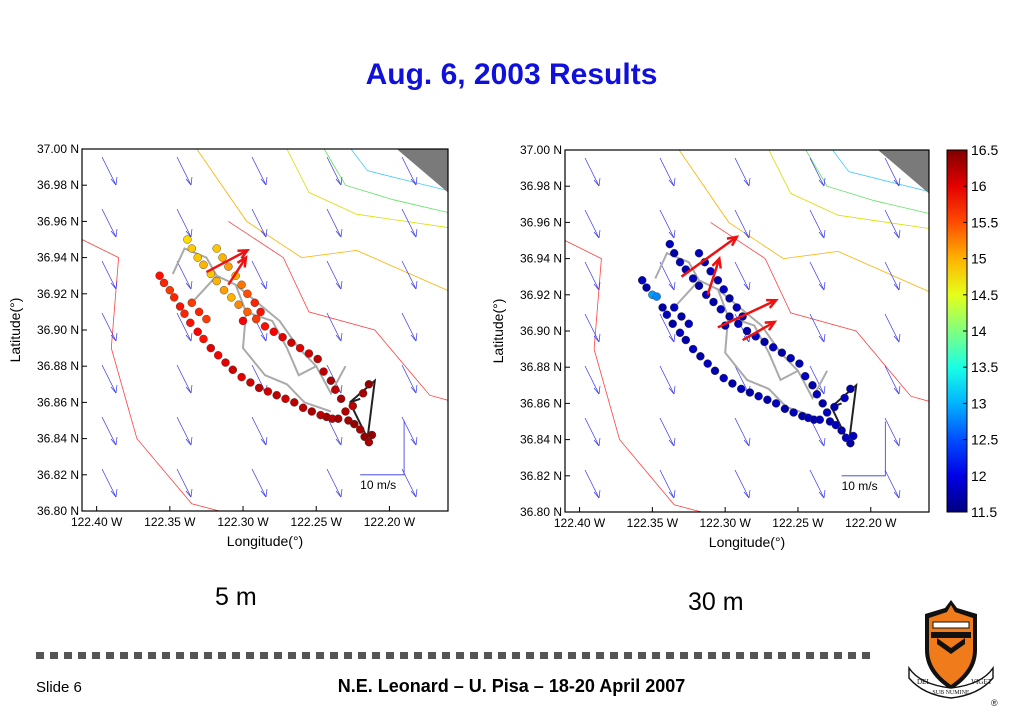 The height and width of the screenshot is (723, 1023). Describe the element at coordinates (541, 295) in the screenshot. I see `y-tick-label: 36.92 N` at that location.